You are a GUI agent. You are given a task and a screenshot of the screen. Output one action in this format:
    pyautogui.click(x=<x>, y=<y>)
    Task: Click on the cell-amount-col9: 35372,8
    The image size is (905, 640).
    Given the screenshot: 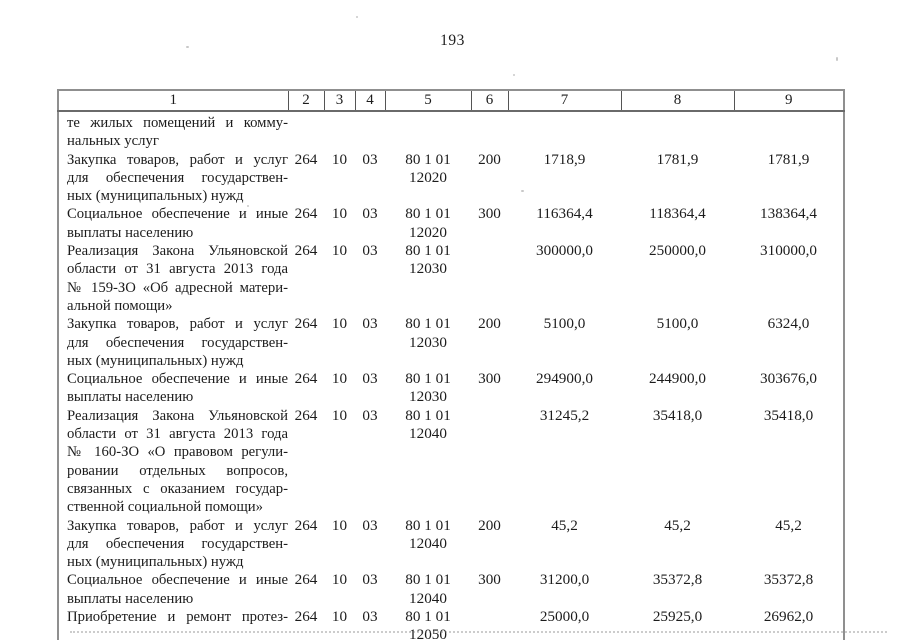 What is the action you would take?
    pyautogui.click(x=788, y=580)
    